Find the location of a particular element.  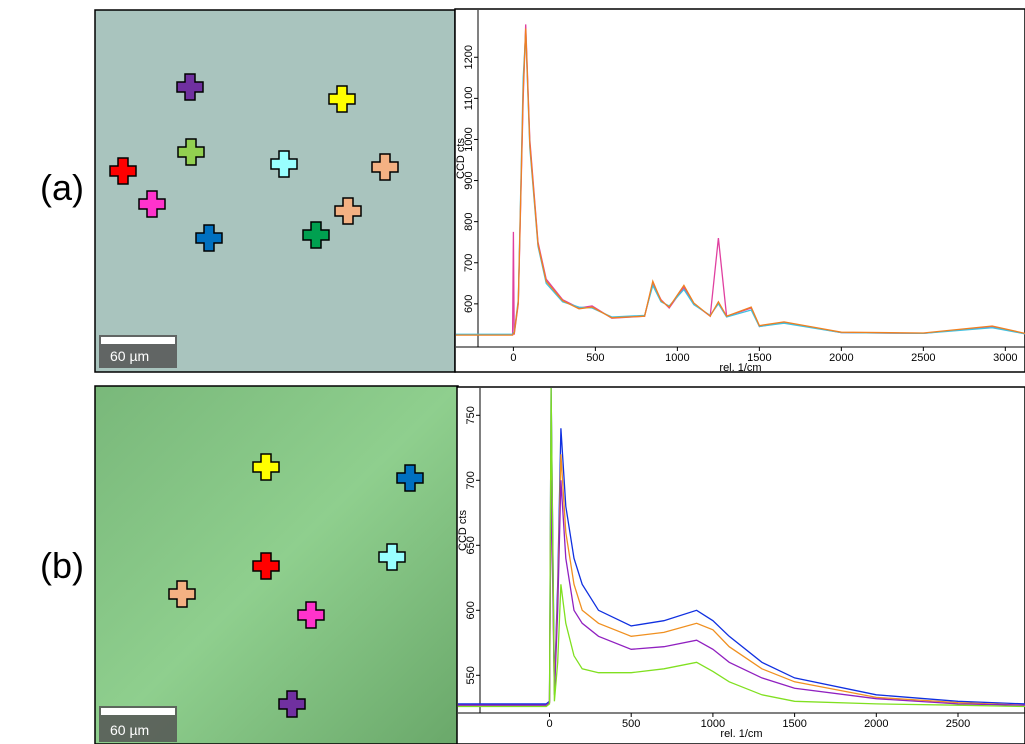

y-tick-label: 800 is located at coordinates (469, 221).